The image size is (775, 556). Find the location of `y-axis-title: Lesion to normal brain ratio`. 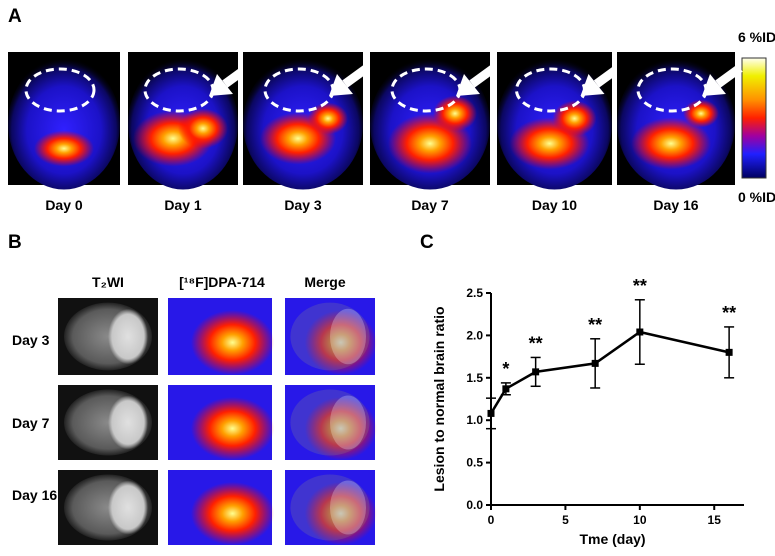

y-axis-title: Lesion to normal brain ratio is located at coordinates (439, 398).